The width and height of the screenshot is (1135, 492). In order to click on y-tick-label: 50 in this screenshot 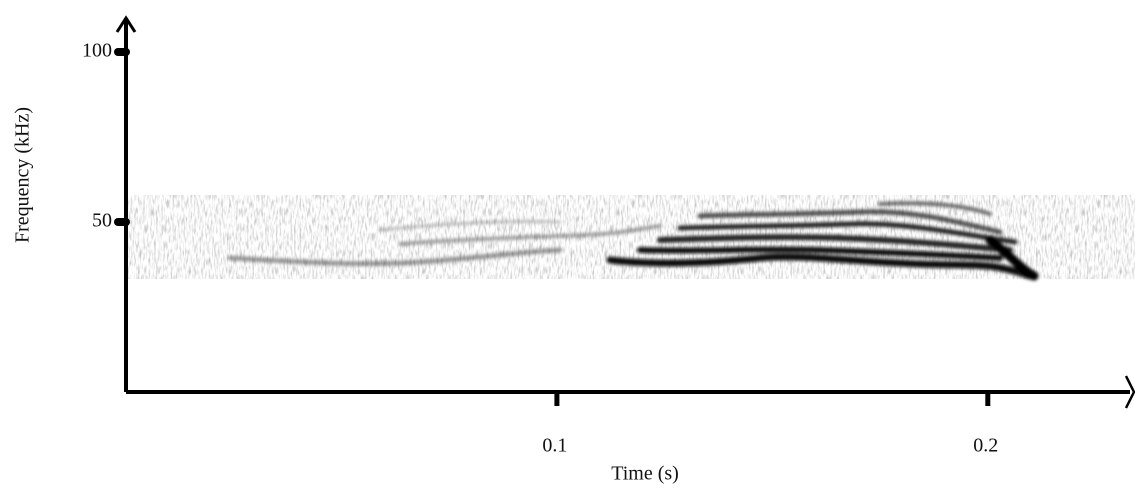, I will do `click(102, 221)`.